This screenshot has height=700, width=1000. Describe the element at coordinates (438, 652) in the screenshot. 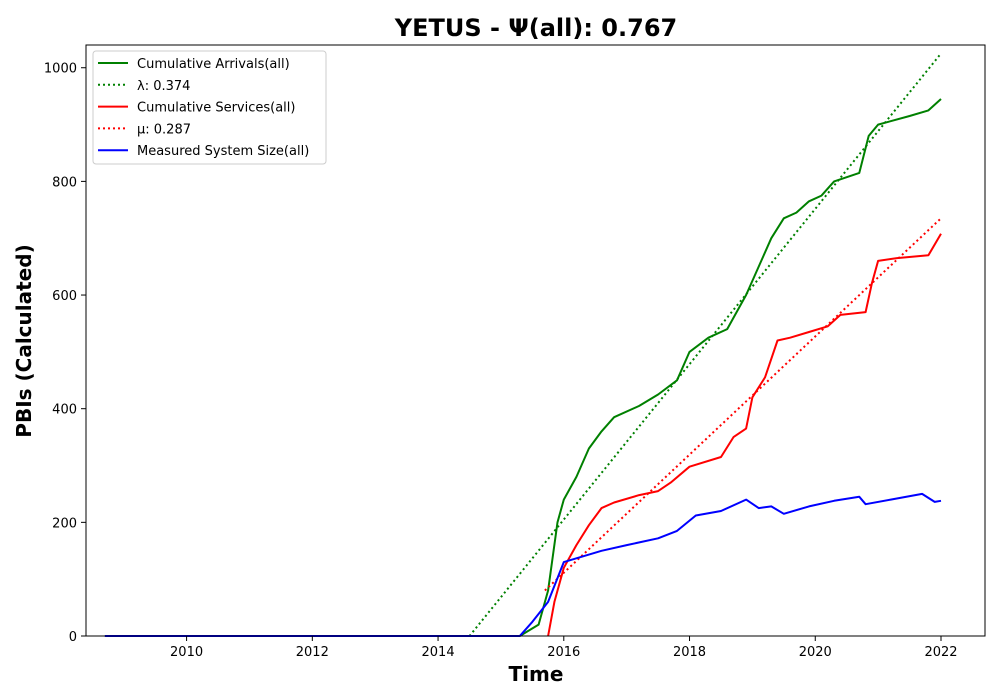

I see `x-tick-label: 2014` at that location.